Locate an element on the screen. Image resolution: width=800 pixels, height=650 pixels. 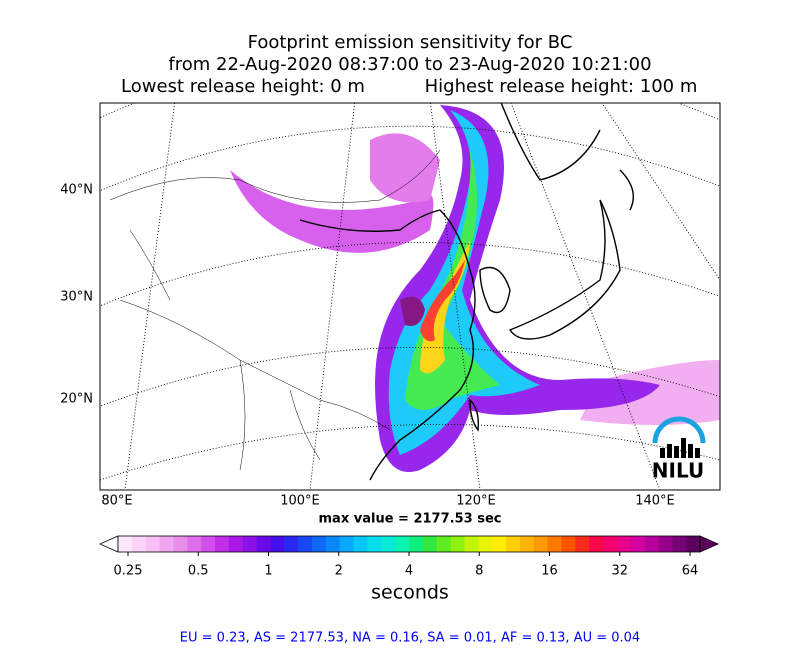
colorbar-tick-label: 64 is located at coordinates (690, 571).